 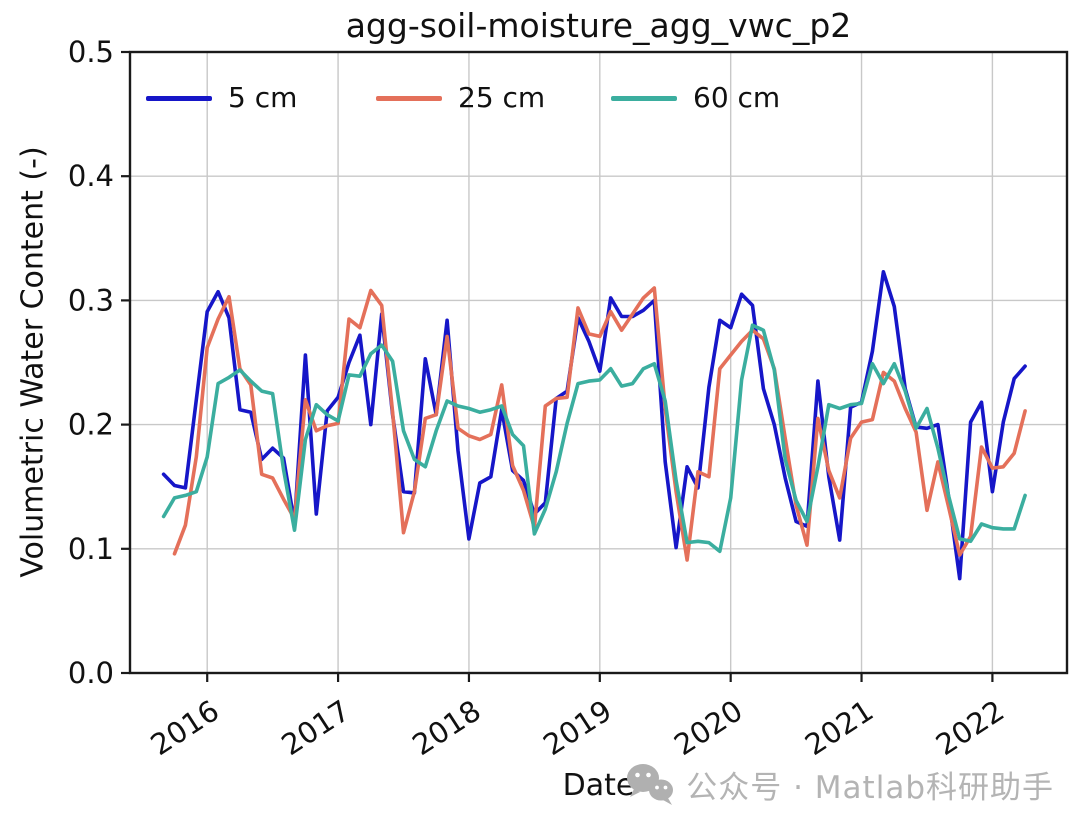 What do you see at coordinates (839, 727) in the screenshot?
I see `x-tick-label: 2021` at bounding box center [839, 727].